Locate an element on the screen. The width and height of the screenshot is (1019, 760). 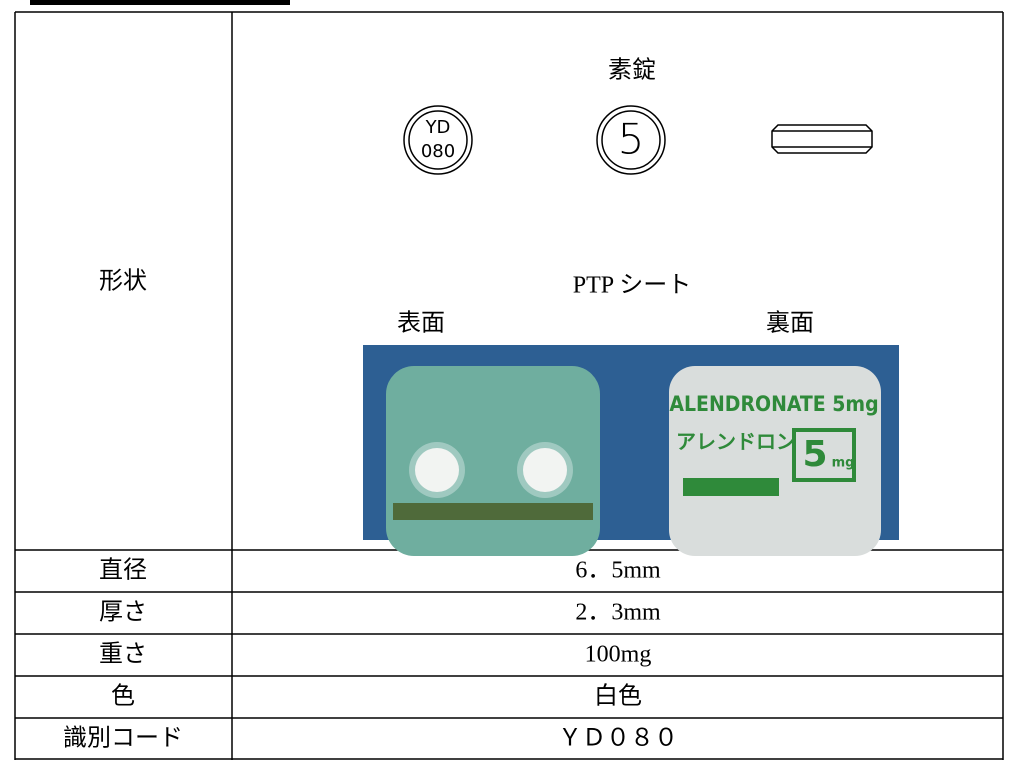
row-value: 白色 is located at coordinates (618, 696).